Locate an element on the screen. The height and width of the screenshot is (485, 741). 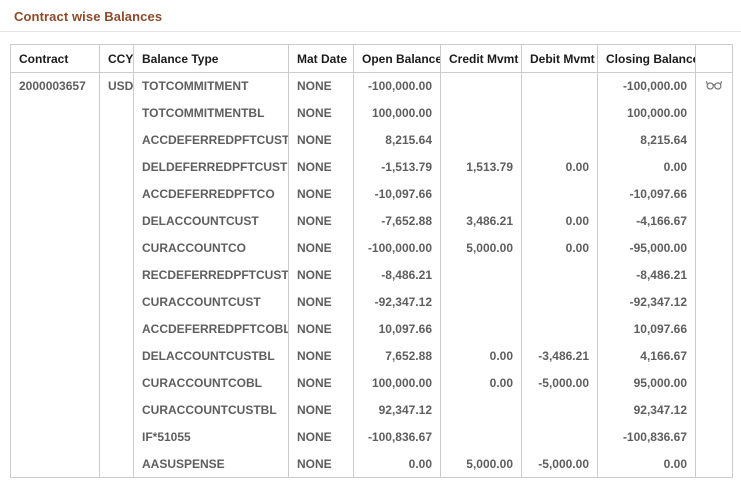
cell-closing-balance: -92,347.12 is located at coordinates (646, 302).